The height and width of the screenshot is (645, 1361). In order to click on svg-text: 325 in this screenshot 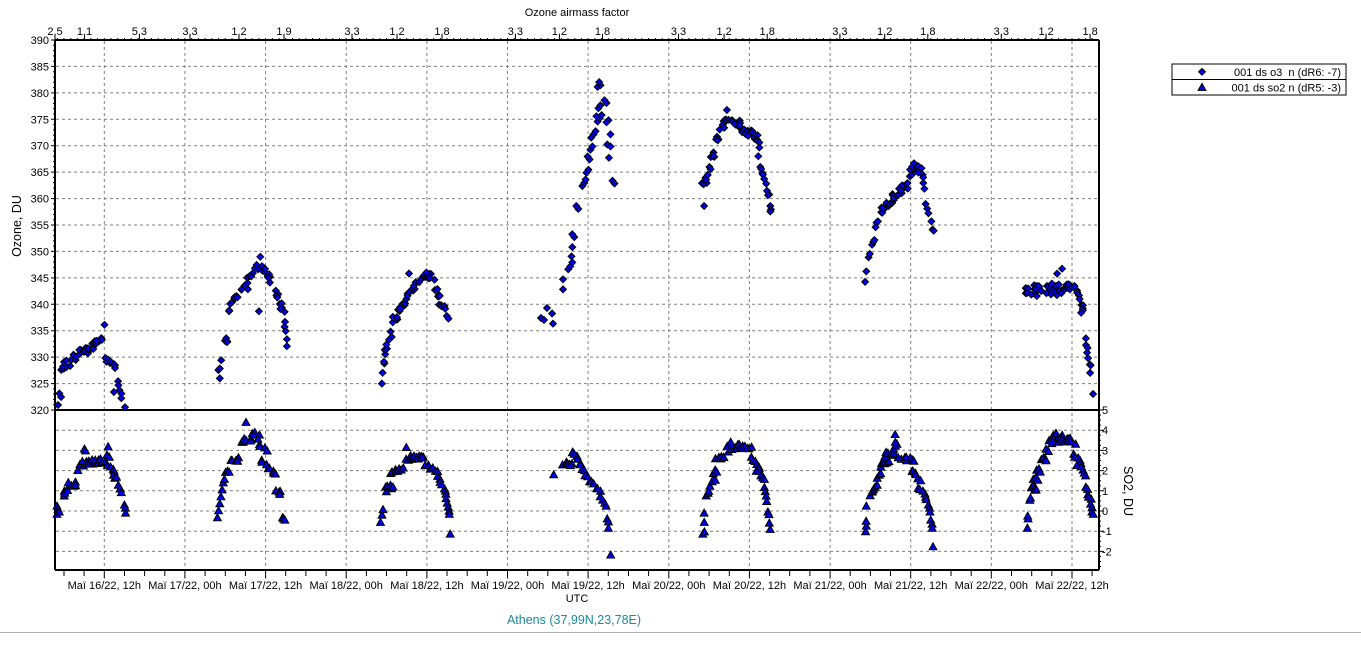, I will do `click(40, 385)`.